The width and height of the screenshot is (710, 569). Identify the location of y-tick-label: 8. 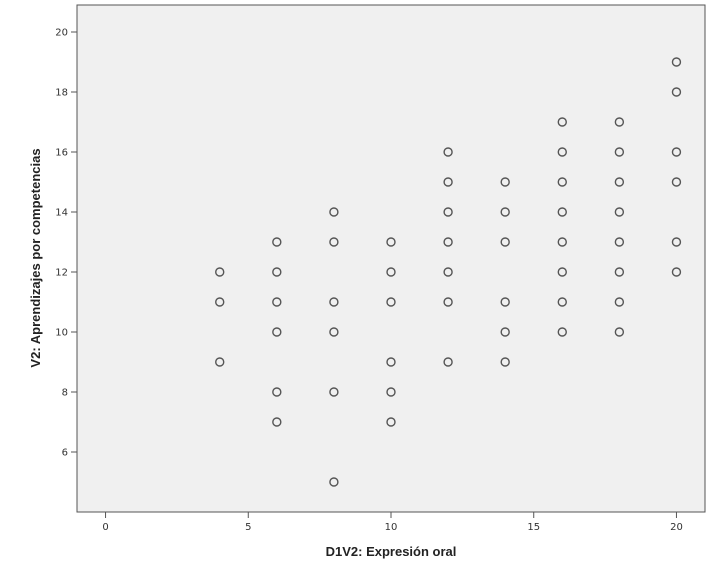
(65, 393).